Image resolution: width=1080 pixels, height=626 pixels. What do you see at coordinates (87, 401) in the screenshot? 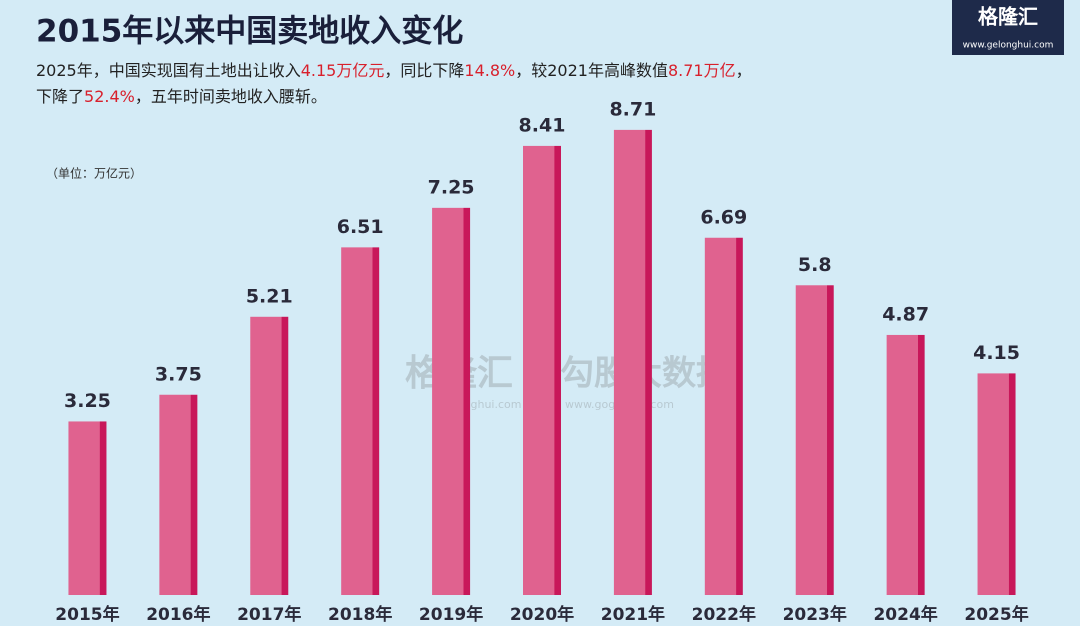
I see `value-label: 3.25` at bounding box center [87, 401].